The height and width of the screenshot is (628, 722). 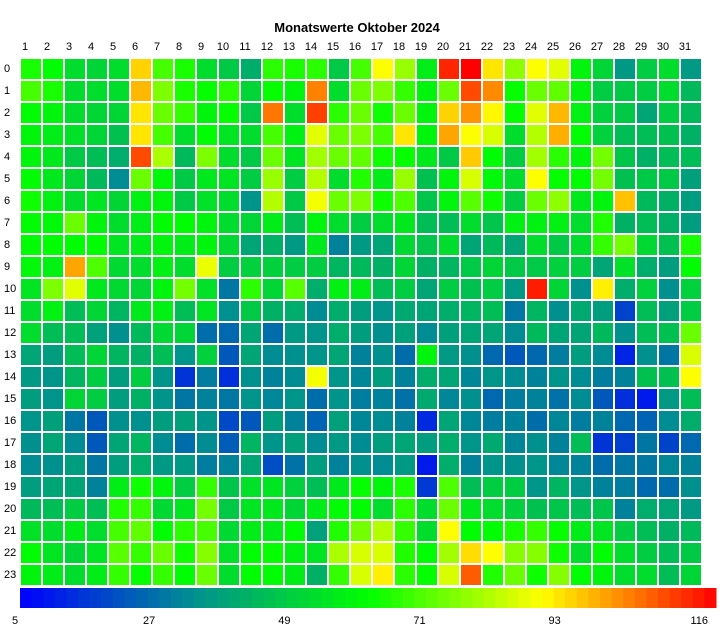 What do you see at coordinates (10, 289) in the screenshot?
I see `y-tick-label: 10` at bounding box center [10, 289].